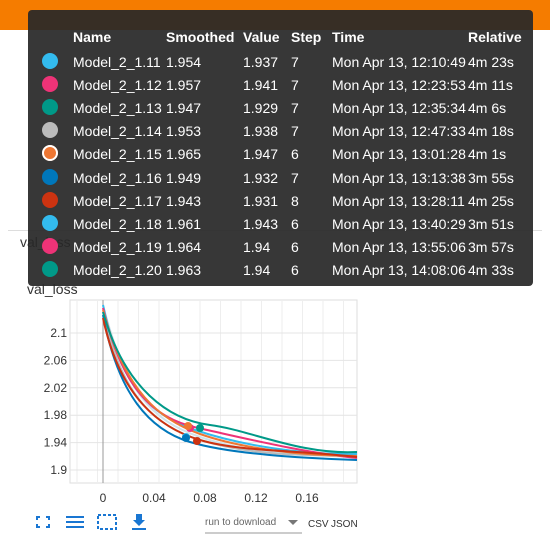  What do you see at coordinates (43, 522) in the screenshot?
I see `fullscreen-icon` at bounding box center [43, 522].